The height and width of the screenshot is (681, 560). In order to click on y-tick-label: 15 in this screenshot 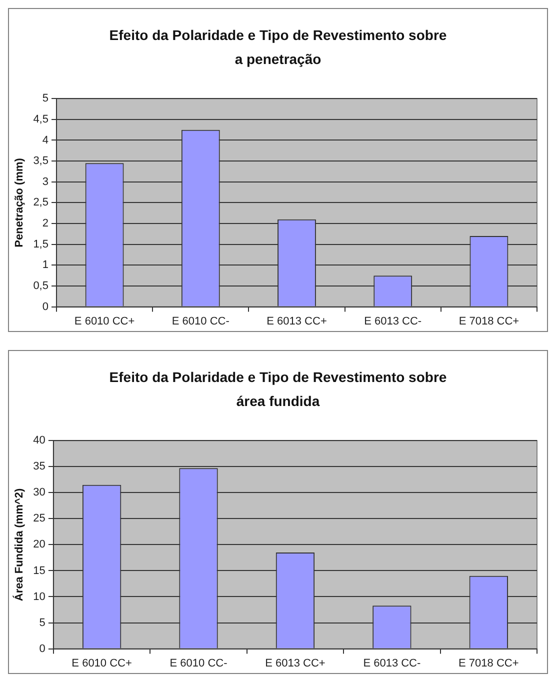, I will do `click(39, 570)`.